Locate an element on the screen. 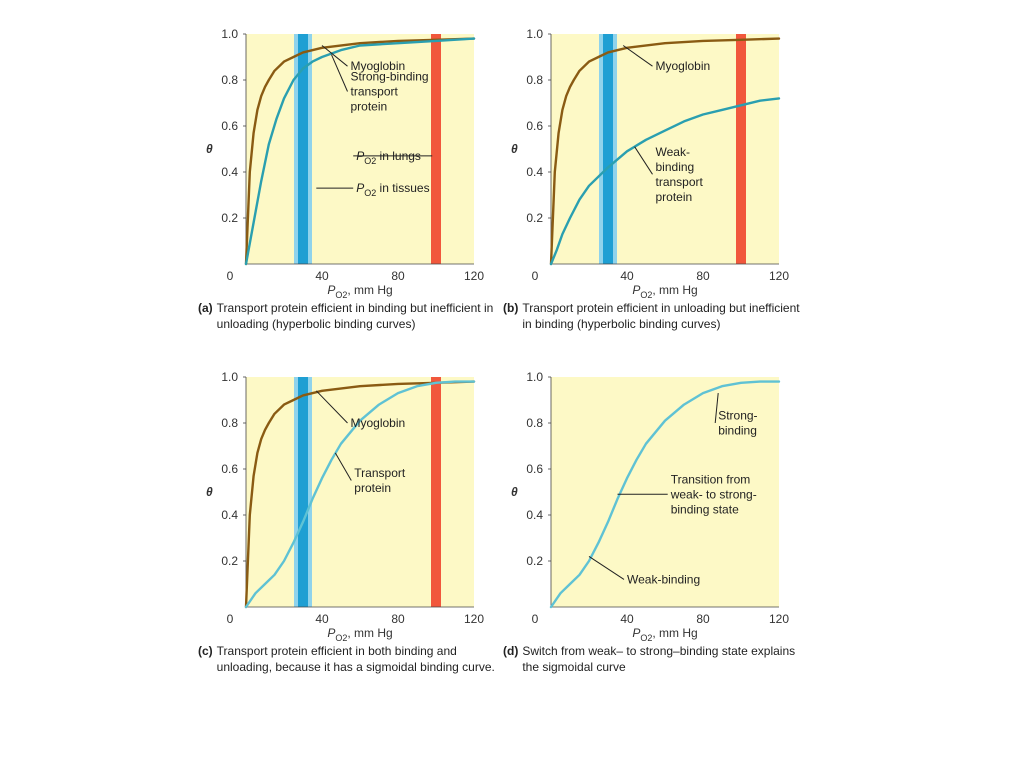 This screenshot has width=1024, height=768. y-tick-label-c: 0.6 is located at coordinates (229, 469).